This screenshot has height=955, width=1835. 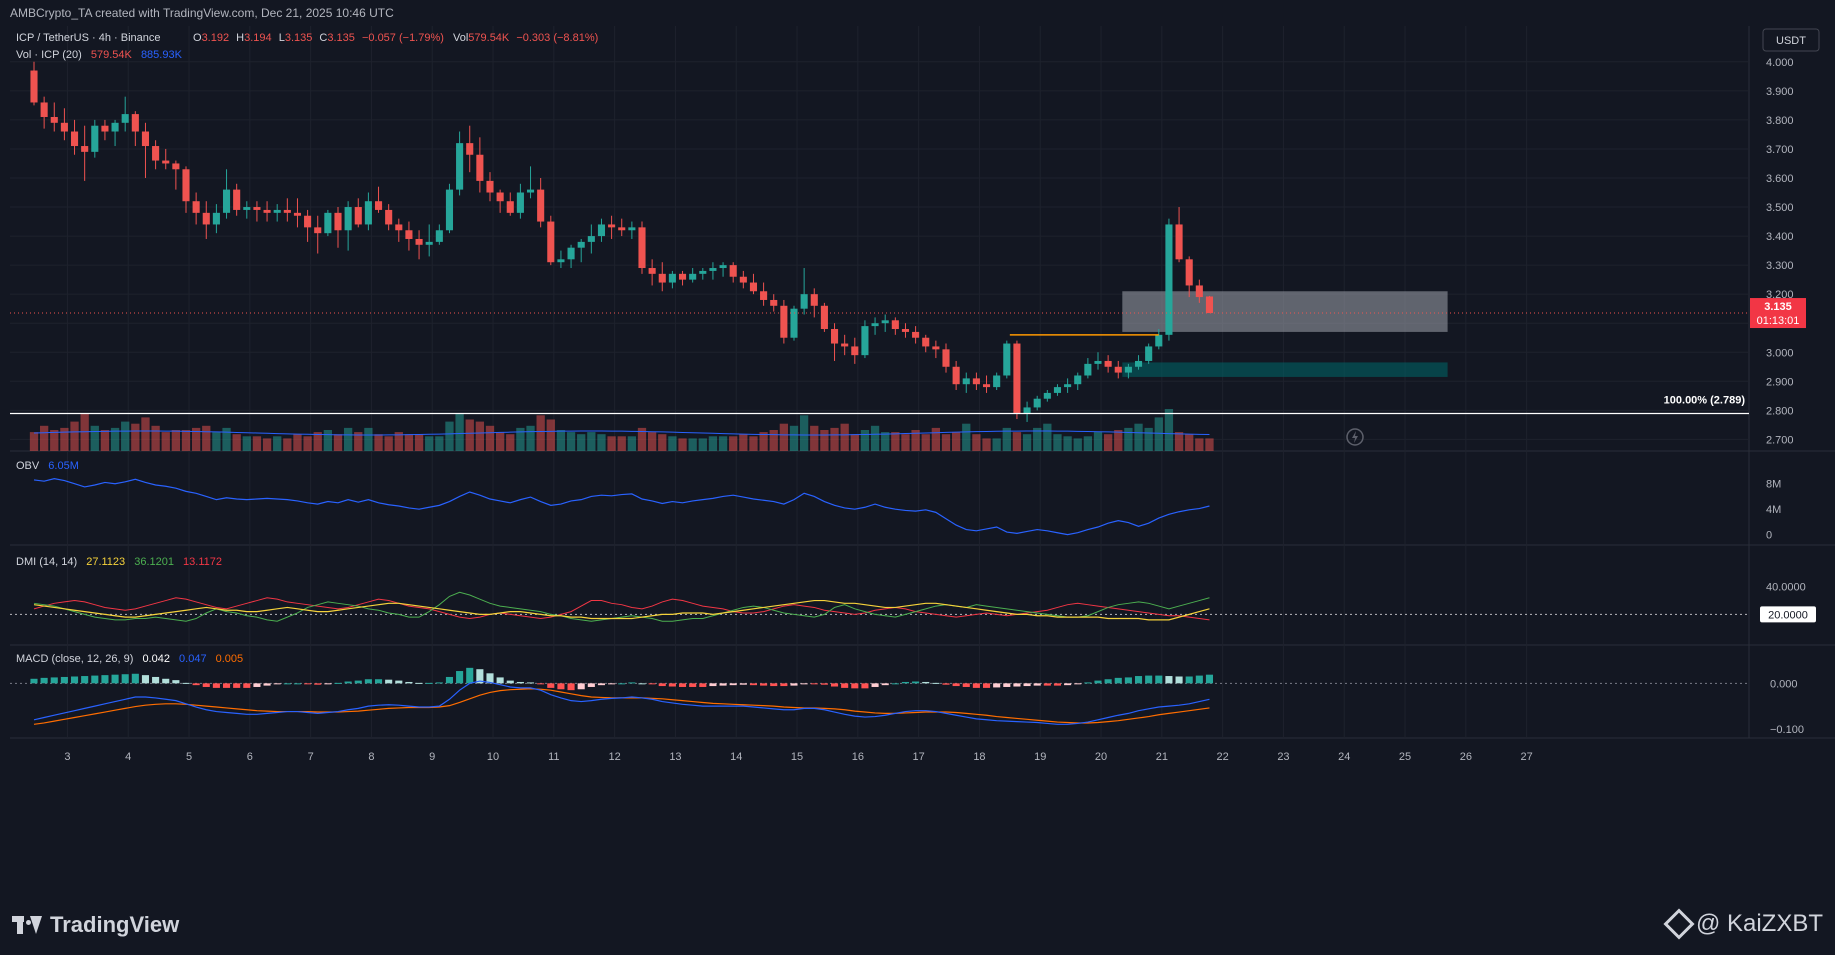 I want to click on open-value: 3.192, so click(x=216, y=38).